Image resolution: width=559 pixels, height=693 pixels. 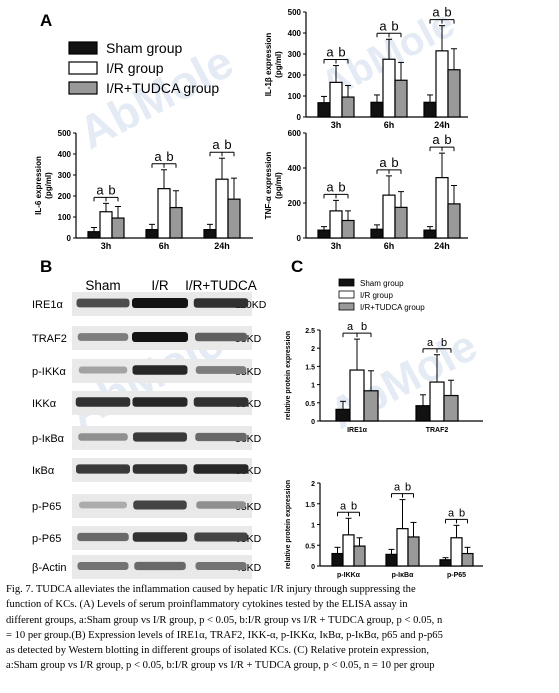 I want to click on blot-row-label: IRE1α, so click(x=47, y=305).